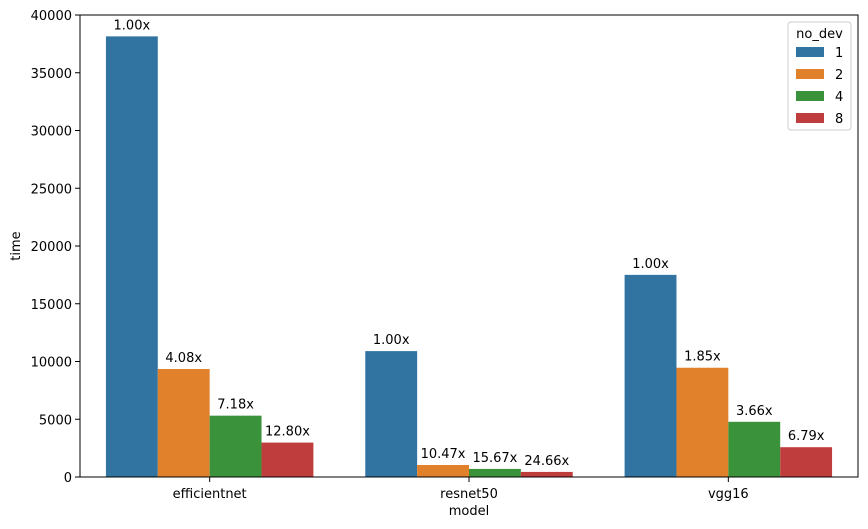  What do you see at coordinates (839, 53) in the screenshot?
I see `legend-entry-label: 1` at bounding box center [839, 53].